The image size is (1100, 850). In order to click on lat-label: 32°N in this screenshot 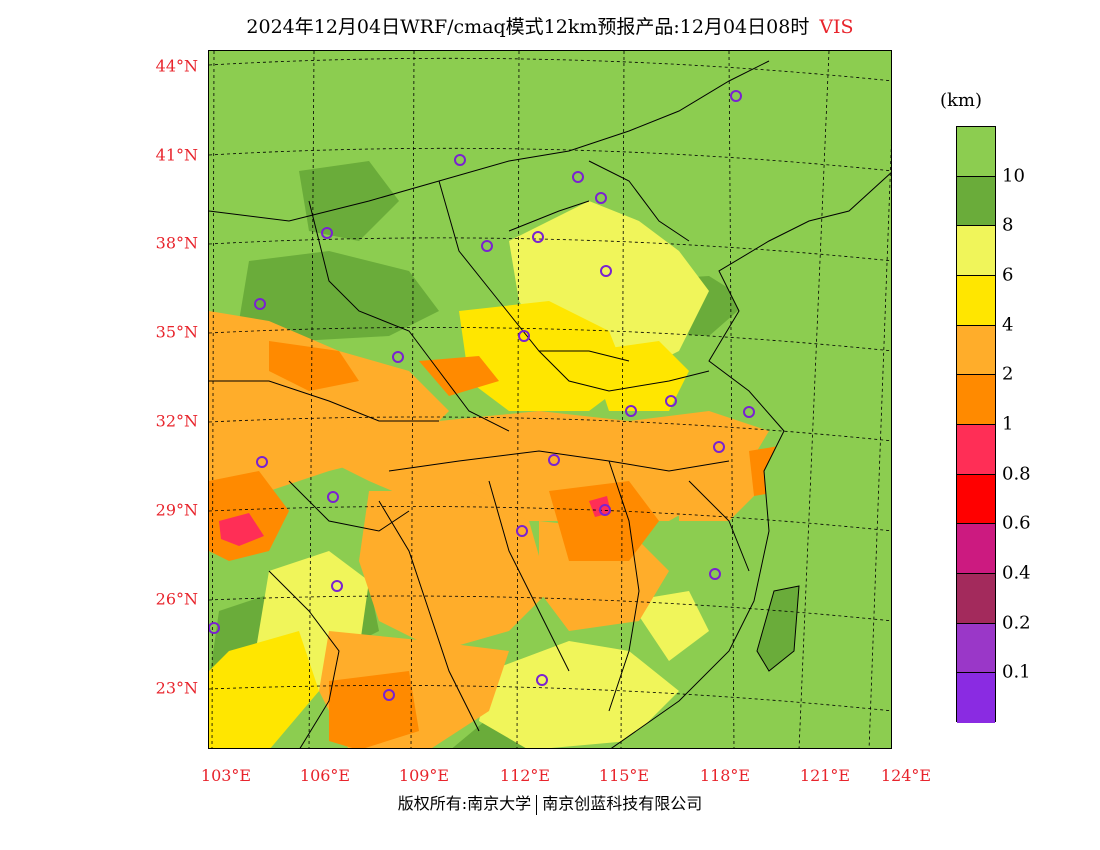, I will do `click(176, 421)`.